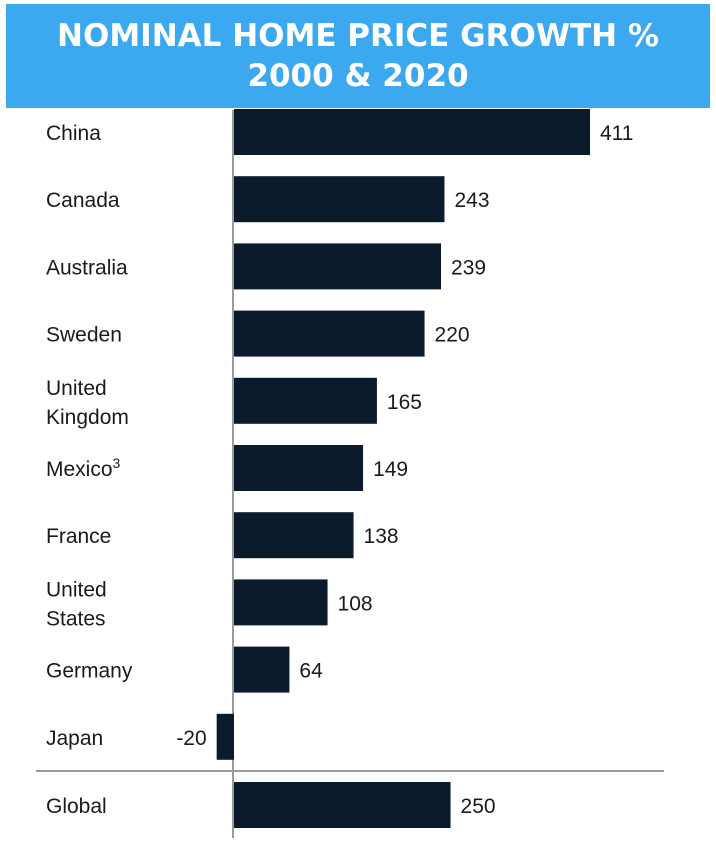 This screenshot has height=852, width=716. Describe the element at coordinates (338, 266) in the screenshot. I see `bar-australia` at that location.